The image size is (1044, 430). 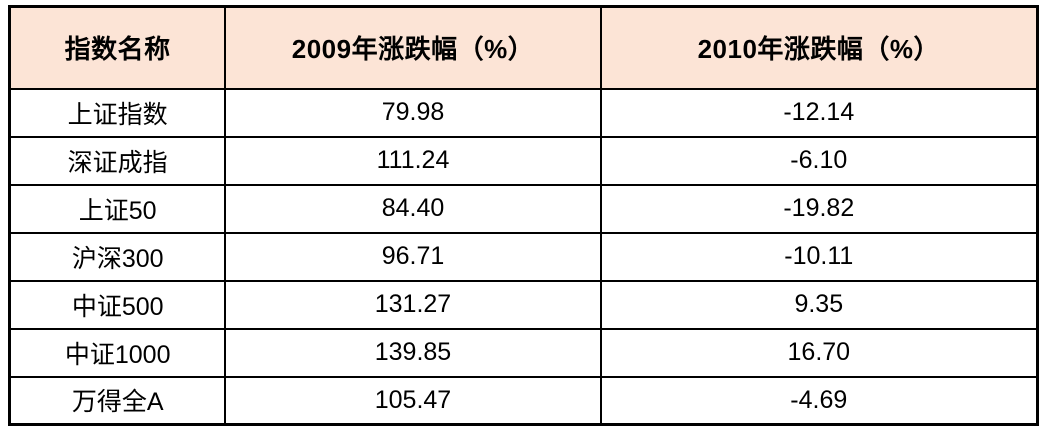 What do you see at coordinates (117, 400) in the screenshot?
I see `index-name-cell: 万得全A` at bounding box center [117, 400].